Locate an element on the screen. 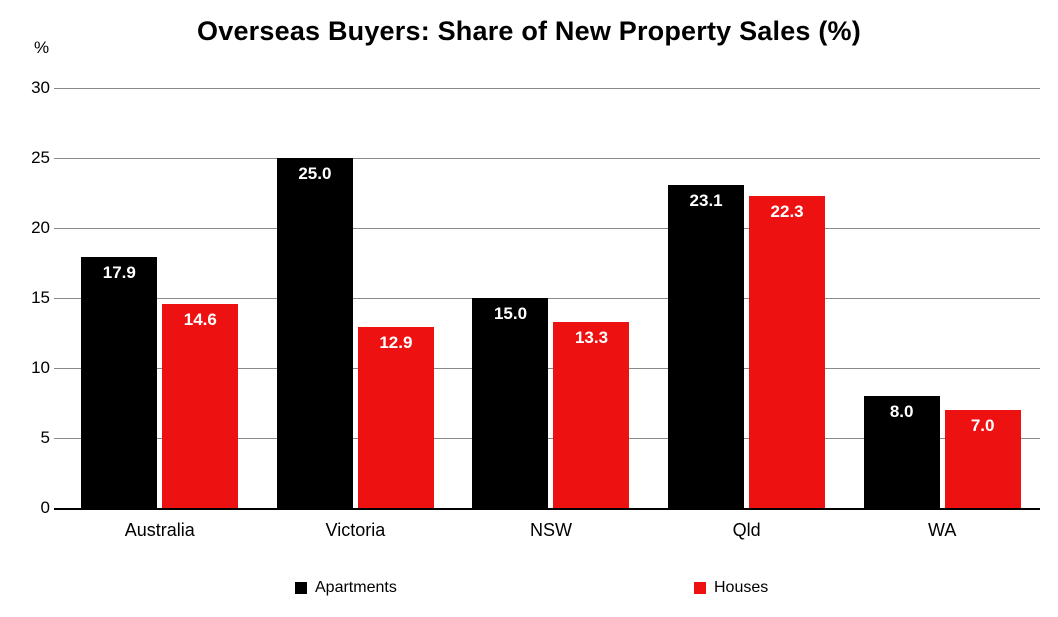  houses-bar: 14.6 is located at coordinates (200, 405).